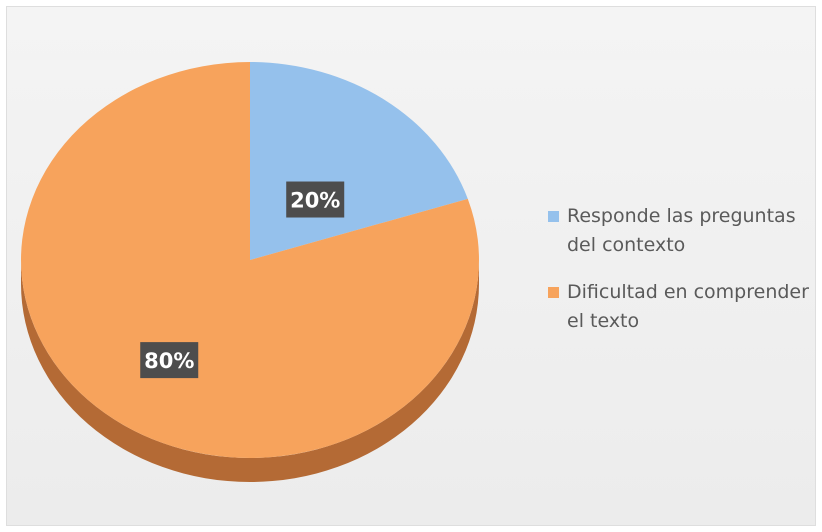 The image size is (822, 532). I want to click on legend-label-dificultad: Dificultad en comprender el texto, so click(688, 306).